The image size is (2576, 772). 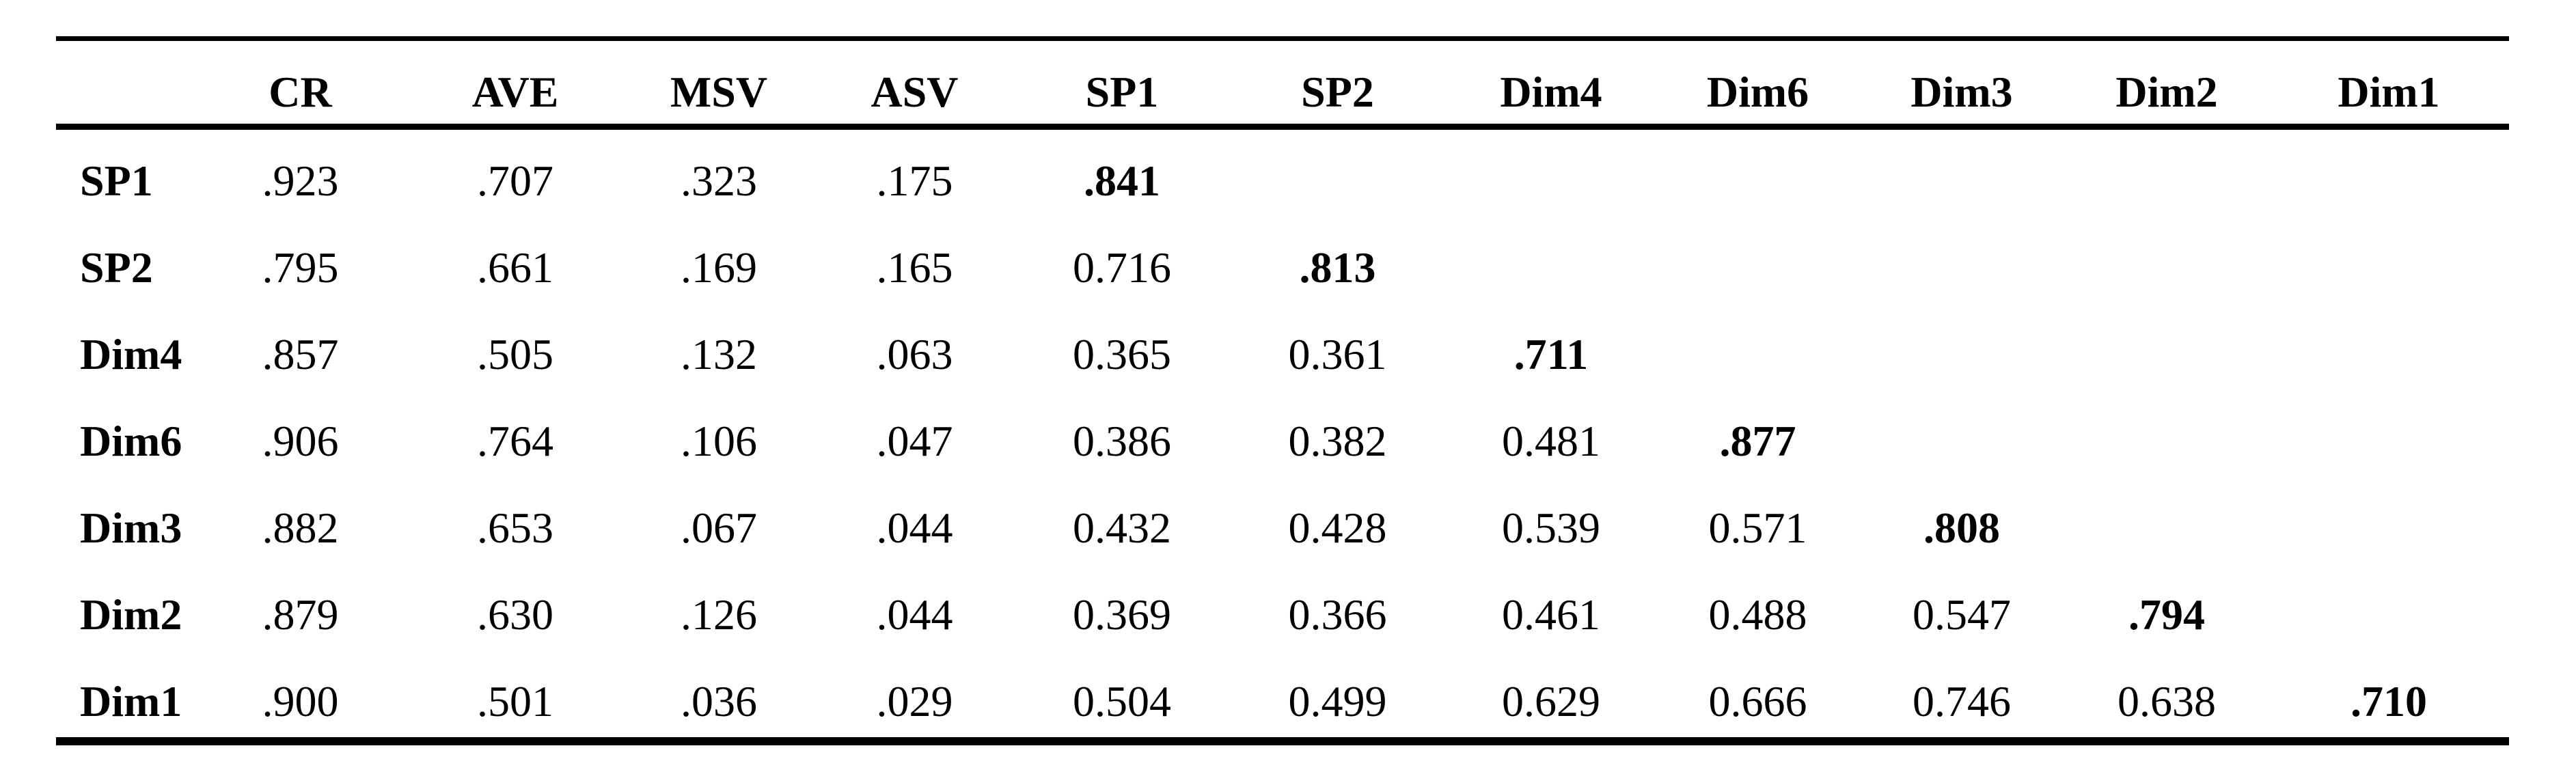 What do you see at coordinates (1337, 528) in the screenshot?
I see `table-cell: 0.428` at bounding box center [1337, 528].